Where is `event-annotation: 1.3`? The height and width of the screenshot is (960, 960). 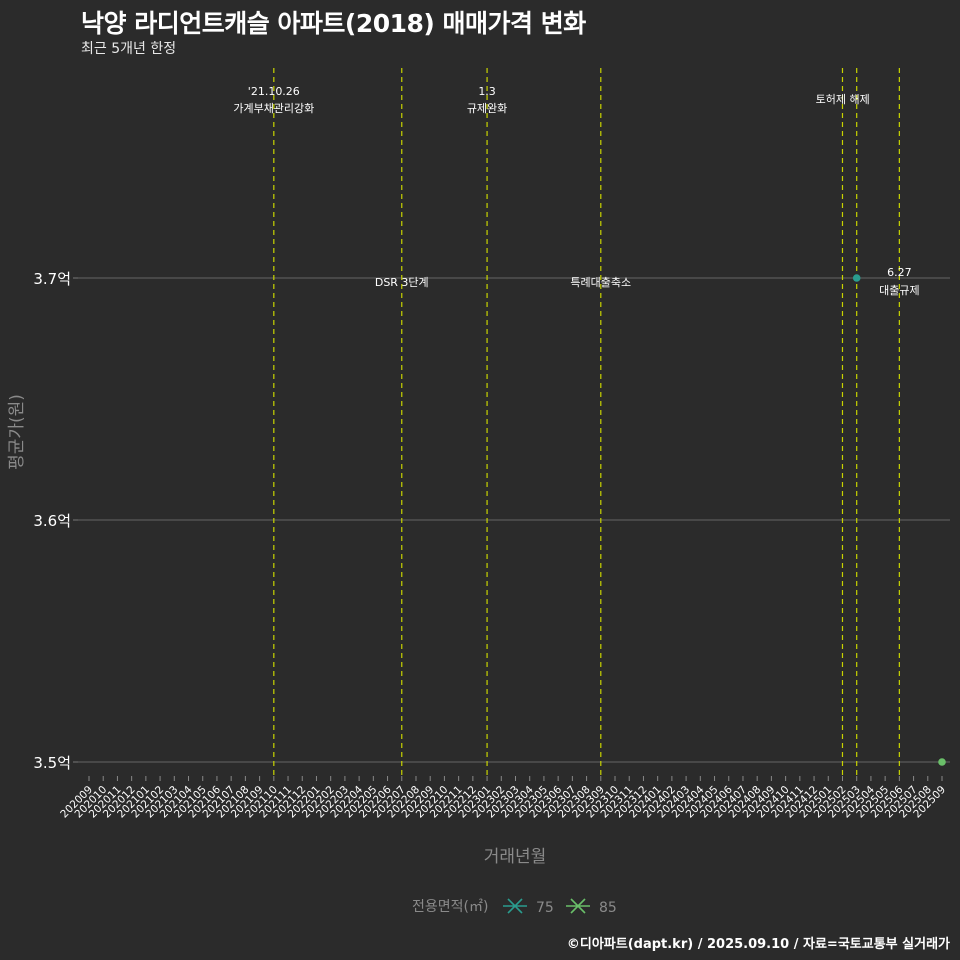
event-annotation: 1.3 is located at coordinates (487, 91).